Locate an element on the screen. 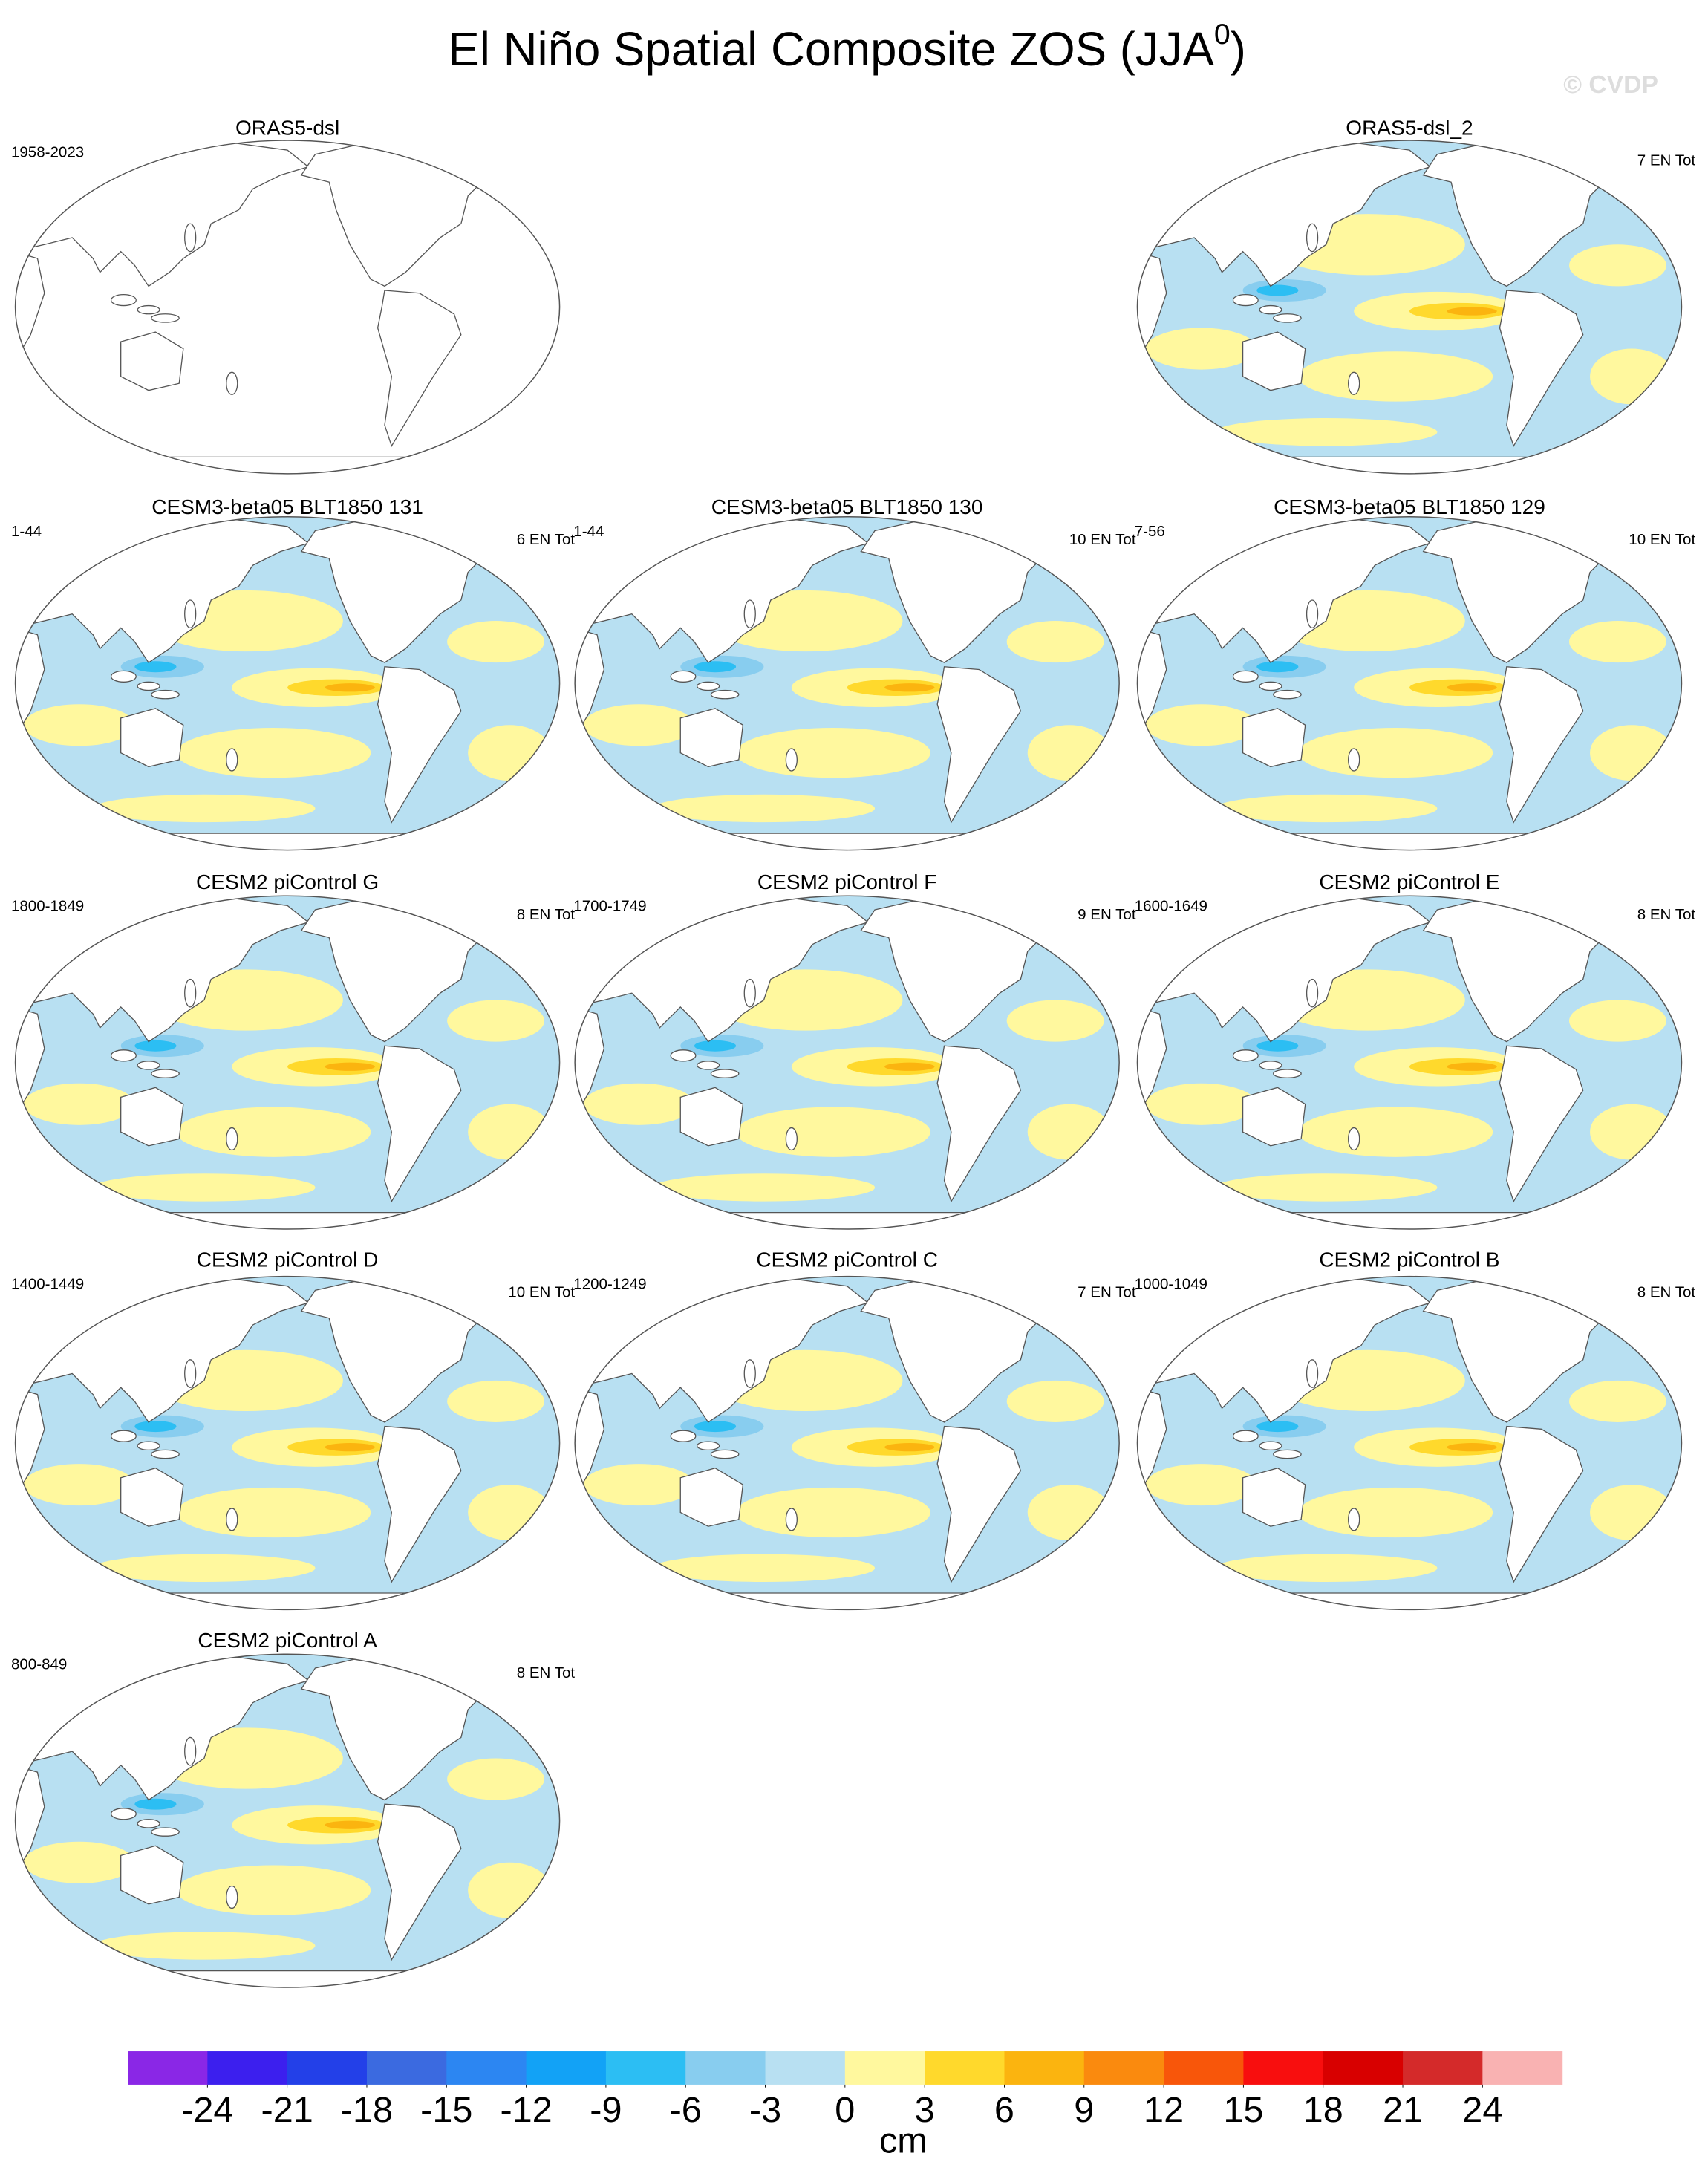 The height and width of the screenshot is (2182, 1708). map-panel: CESM2 piControl B 1000-1049 8 EN Tot is located at coordinates (1413, 1432).